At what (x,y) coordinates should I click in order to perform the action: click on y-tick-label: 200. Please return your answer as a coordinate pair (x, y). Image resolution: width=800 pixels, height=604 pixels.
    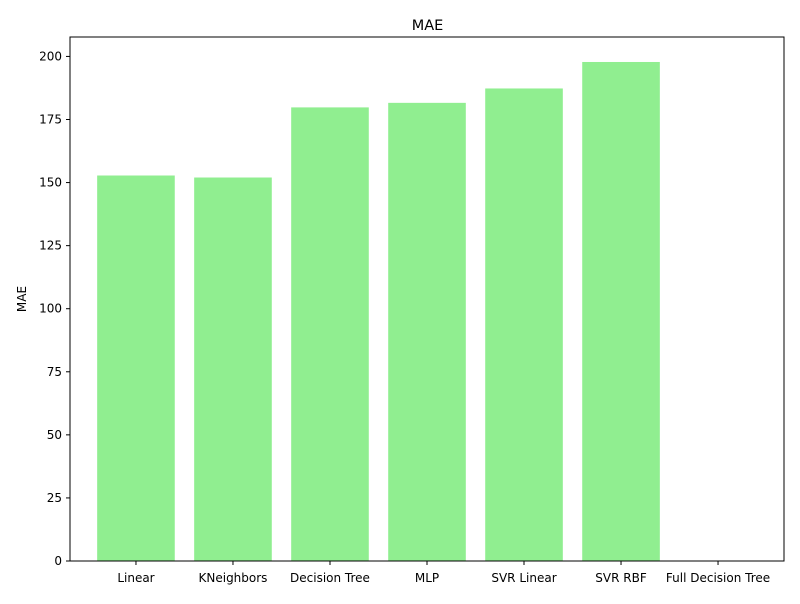
    Looking at the image, I should click on (50, 56).